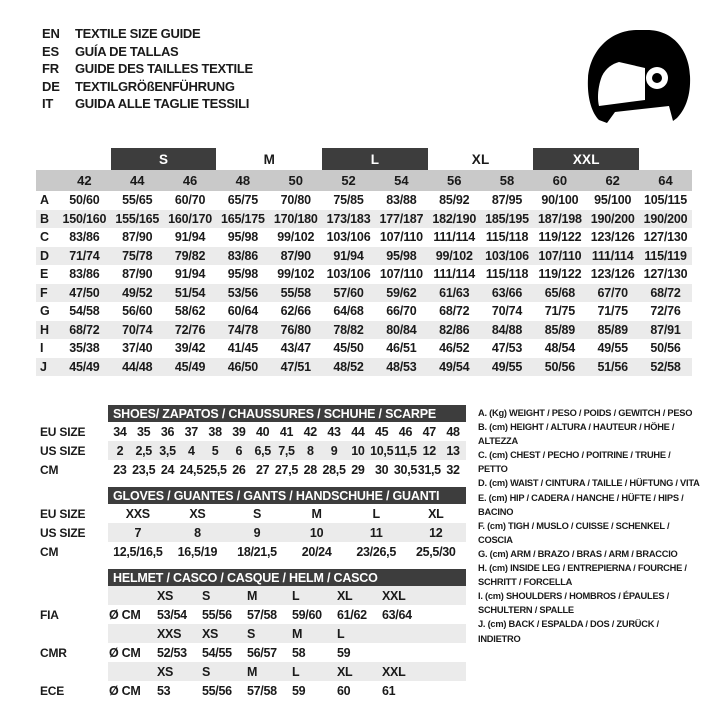  Describe the element at coordinates (665, 348) in the screenshot. I see `cell-i-64: 50/56` at that location.